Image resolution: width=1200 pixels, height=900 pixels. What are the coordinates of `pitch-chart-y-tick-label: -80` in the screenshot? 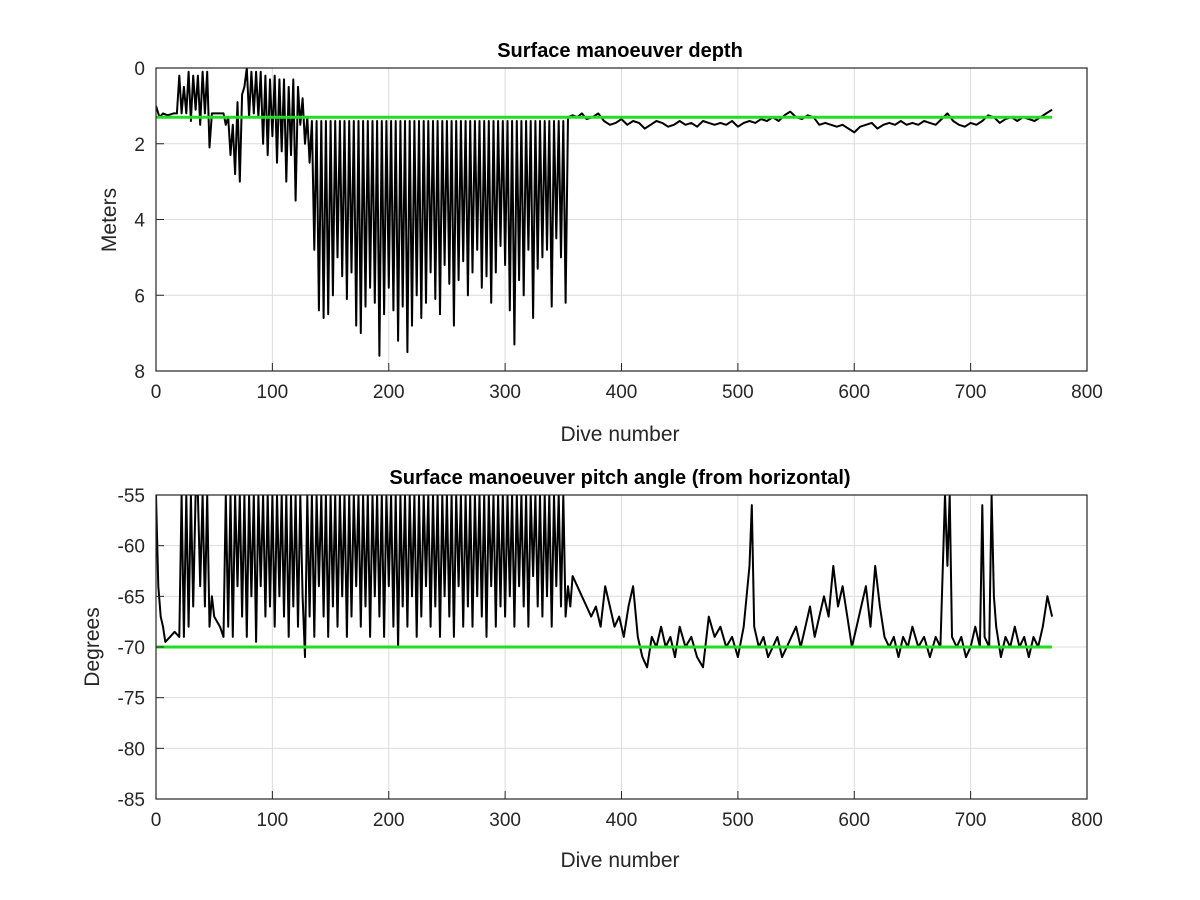 It's located at (131, 749).